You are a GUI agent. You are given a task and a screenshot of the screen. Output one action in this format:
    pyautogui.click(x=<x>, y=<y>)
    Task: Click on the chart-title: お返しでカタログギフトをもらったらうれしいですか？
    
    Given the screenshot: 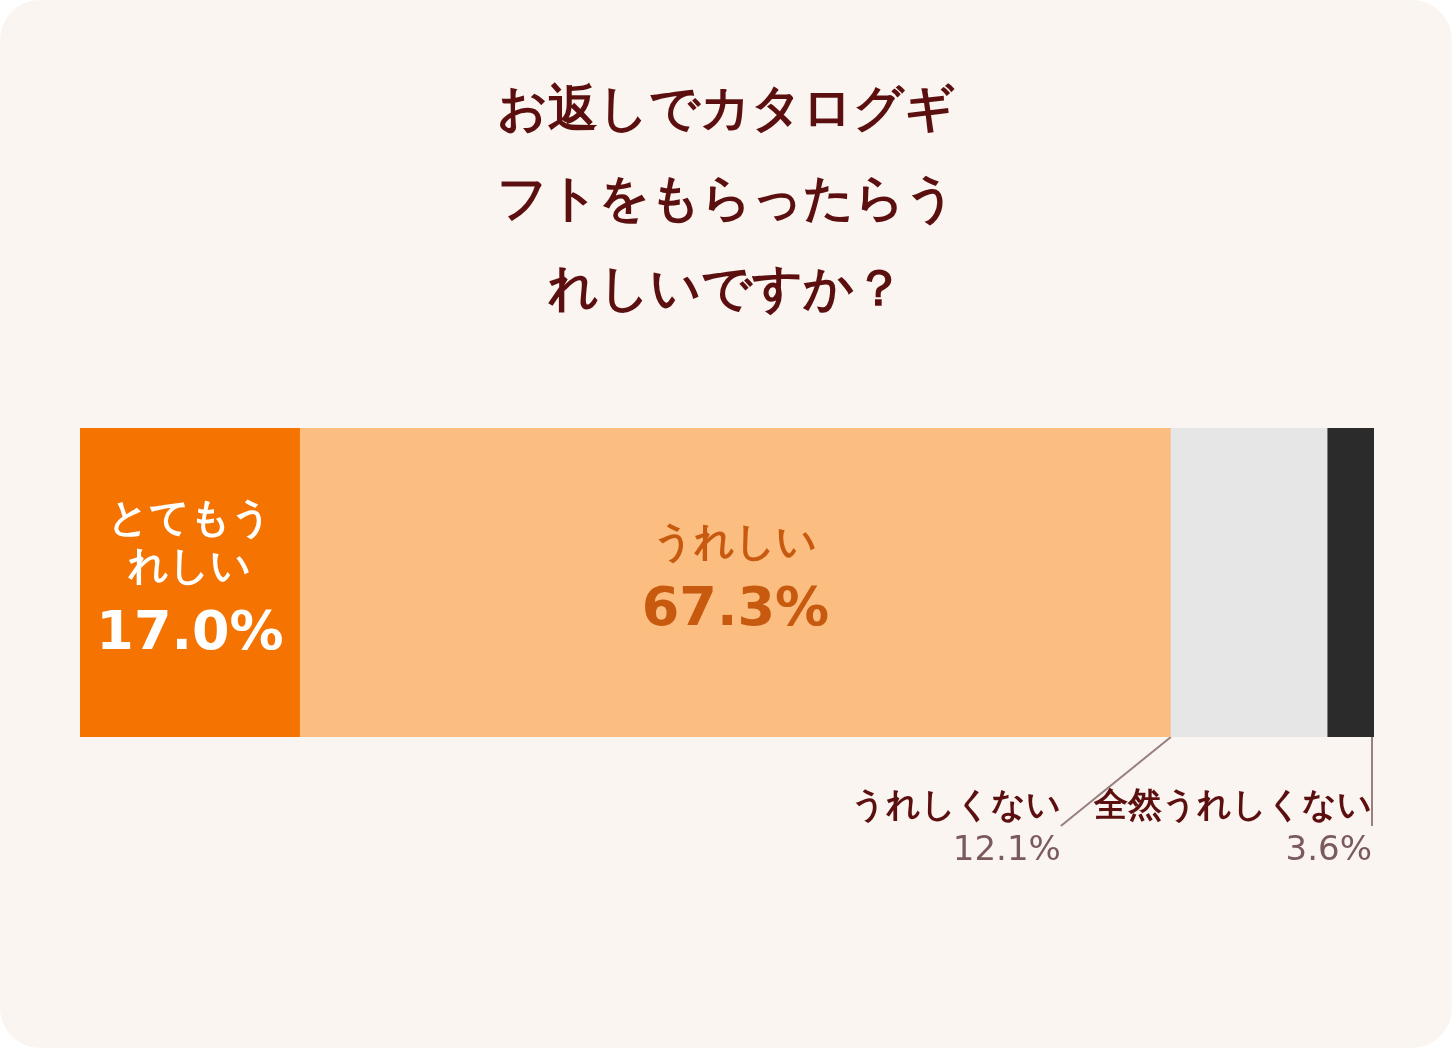 What is the action you would take?
    pyautogui.click(x=726, y=198)
    